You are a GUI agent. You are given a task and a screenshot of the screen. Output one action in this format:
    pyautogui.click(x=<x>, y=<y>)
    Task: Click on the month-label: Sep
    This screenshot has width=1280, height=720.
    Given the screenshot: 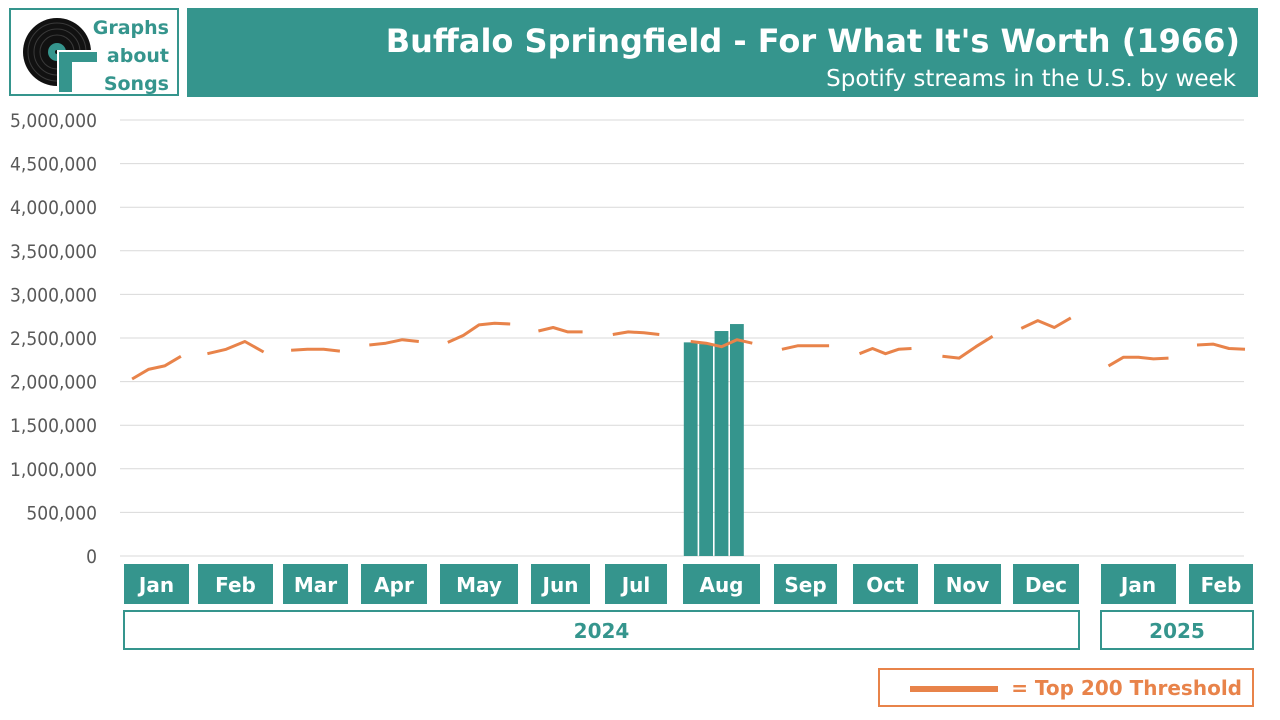 What is the action you would take?
    pyautogui.click(x=805, y=585)
    